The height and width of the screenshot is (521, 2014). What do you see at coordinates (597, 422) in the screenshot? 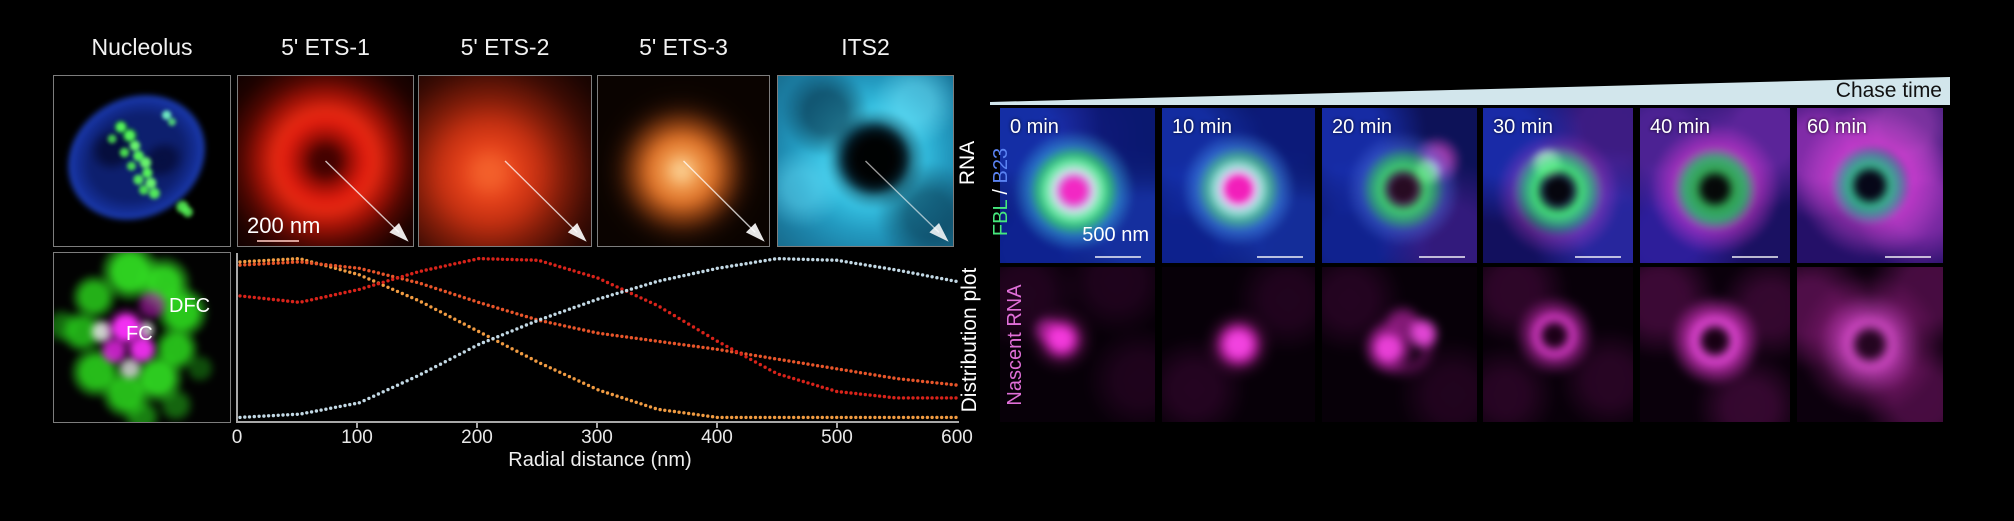
I see `plot-x-axis` at bounding box center [597, 422].